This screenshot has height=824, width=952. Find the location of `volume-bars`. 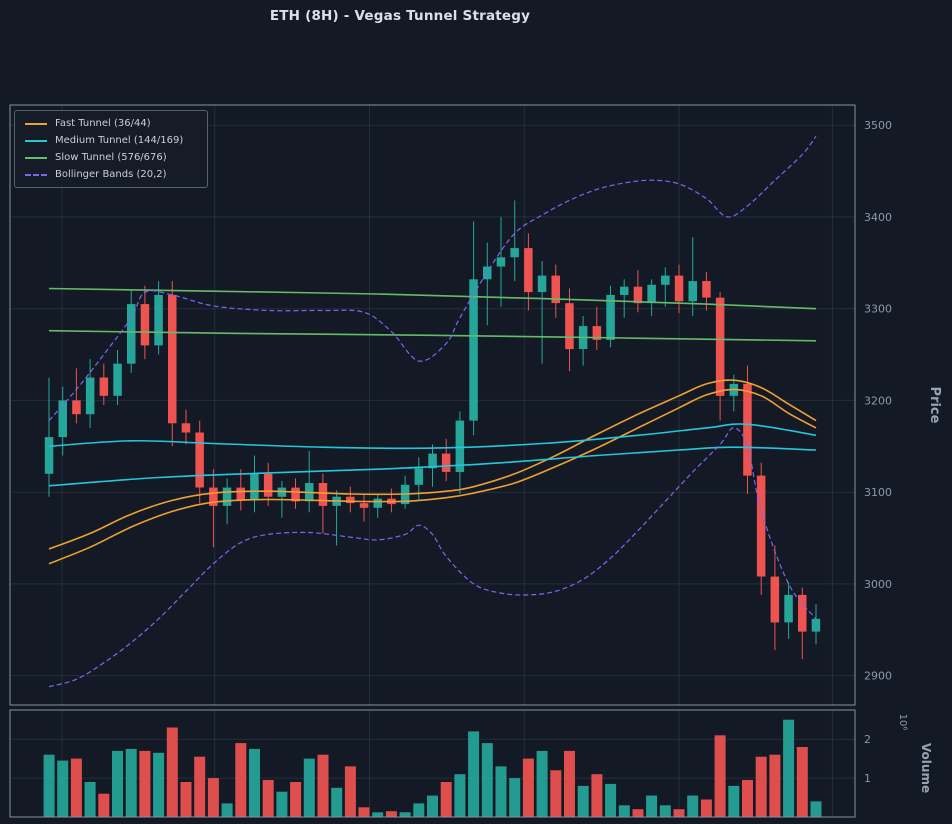

volume-bars is located at coordinates (432, 768).